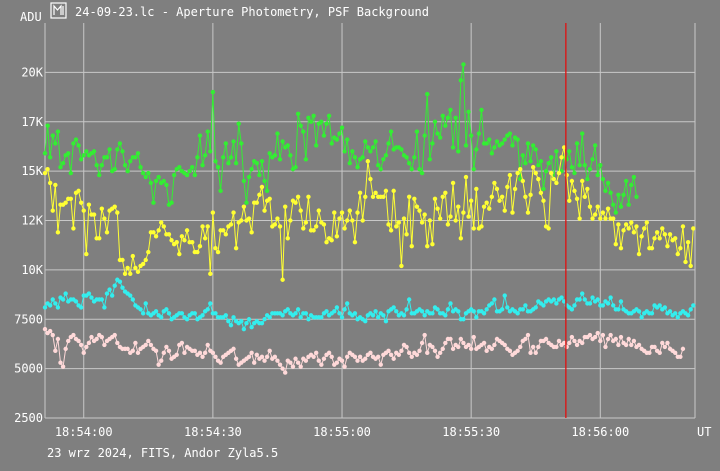 The height and width of the screenshot is (471, 720). I want to click on light-curve-app-icon, so click(58, 10).